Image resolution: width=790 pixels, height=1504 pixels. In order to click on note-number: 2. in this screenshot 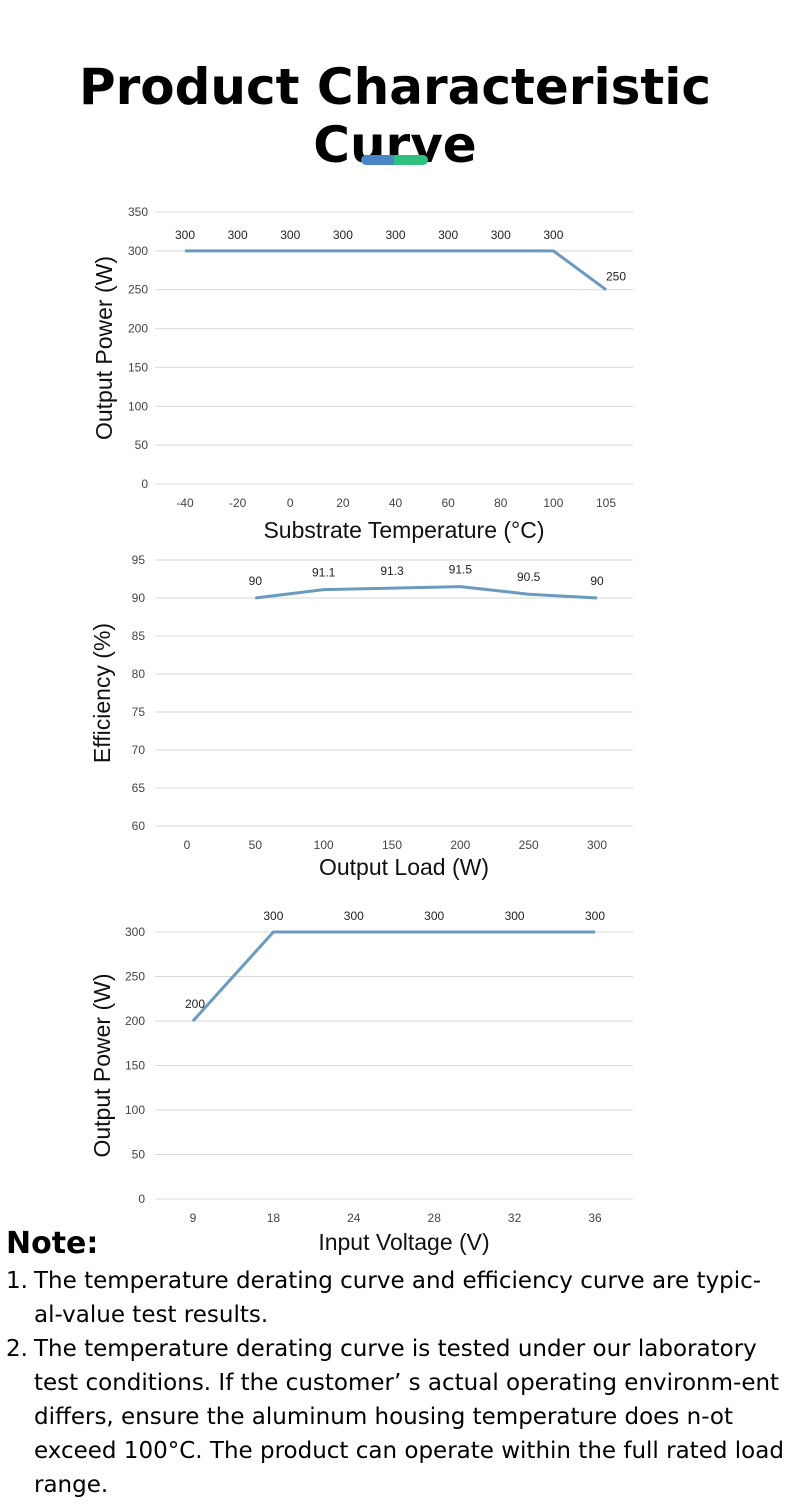, I will do `click(17, 1349)`.